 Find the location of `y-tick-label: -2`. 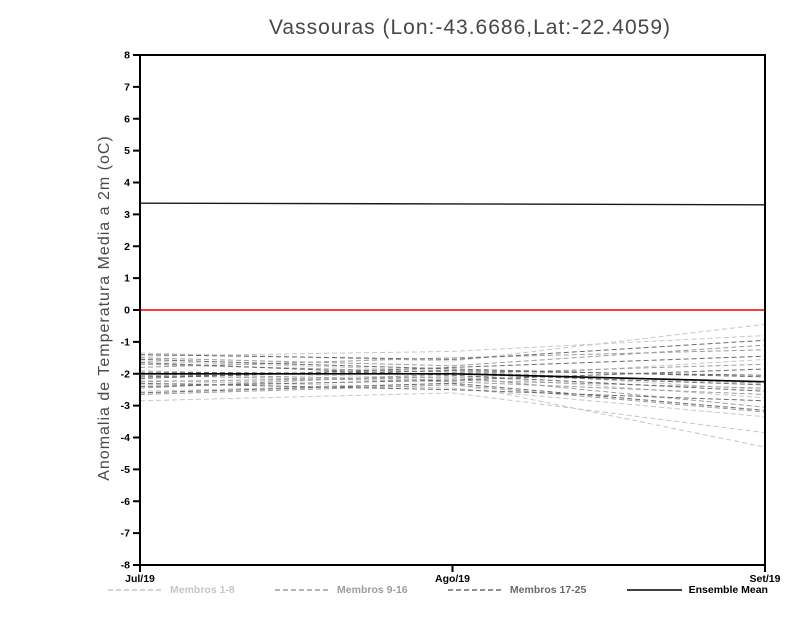

y-tick-label: -2 is located at coordinates (125, 374).